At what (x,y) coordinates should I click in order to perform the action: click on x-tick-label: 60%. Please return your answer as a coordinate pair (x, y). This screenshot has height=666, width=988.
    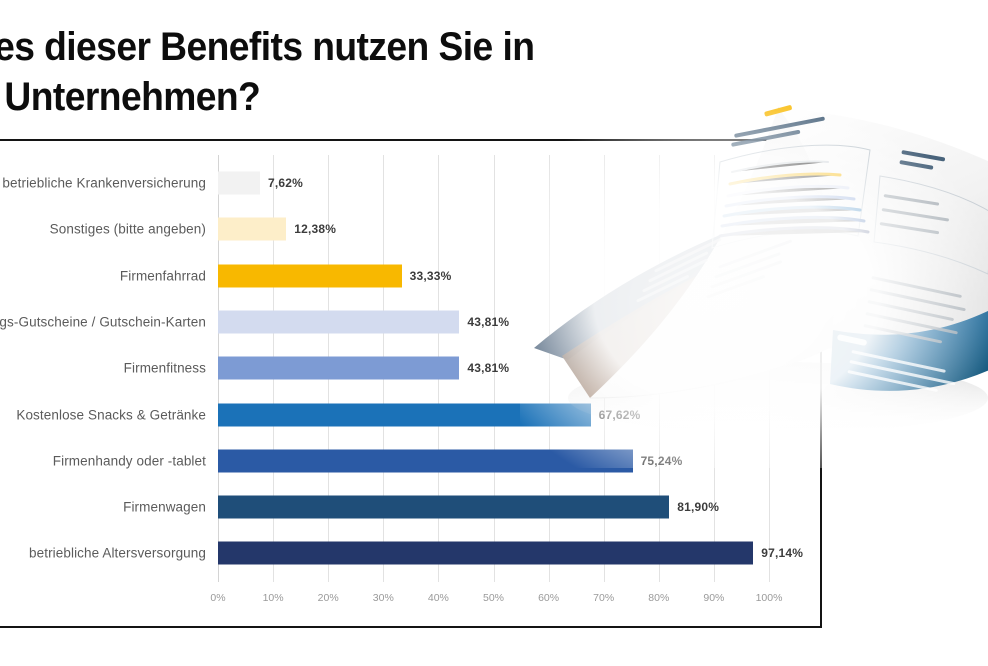
    Looking at the image, I should click on (549, 598).